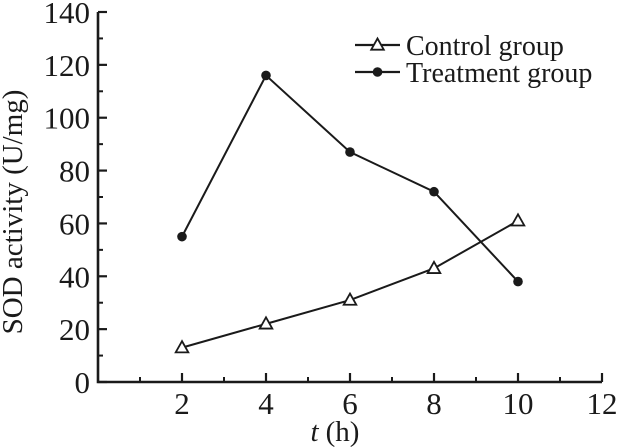  I want to click on x-axis-label-unit: (h), so click(343, 431).